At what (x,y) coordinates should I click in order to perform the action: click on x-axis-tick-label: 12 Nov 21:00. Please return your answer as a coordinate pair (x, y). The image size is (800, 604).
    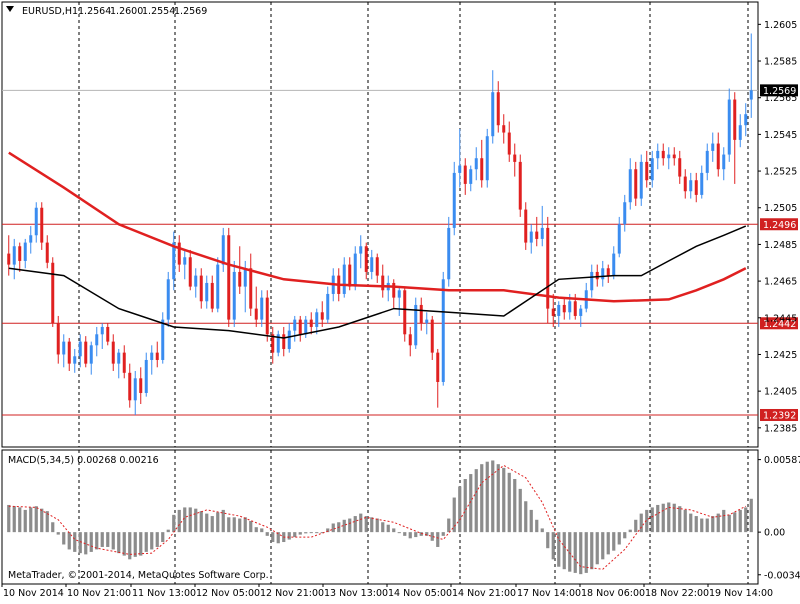
    Looking at the image, I should click on (292, 593).